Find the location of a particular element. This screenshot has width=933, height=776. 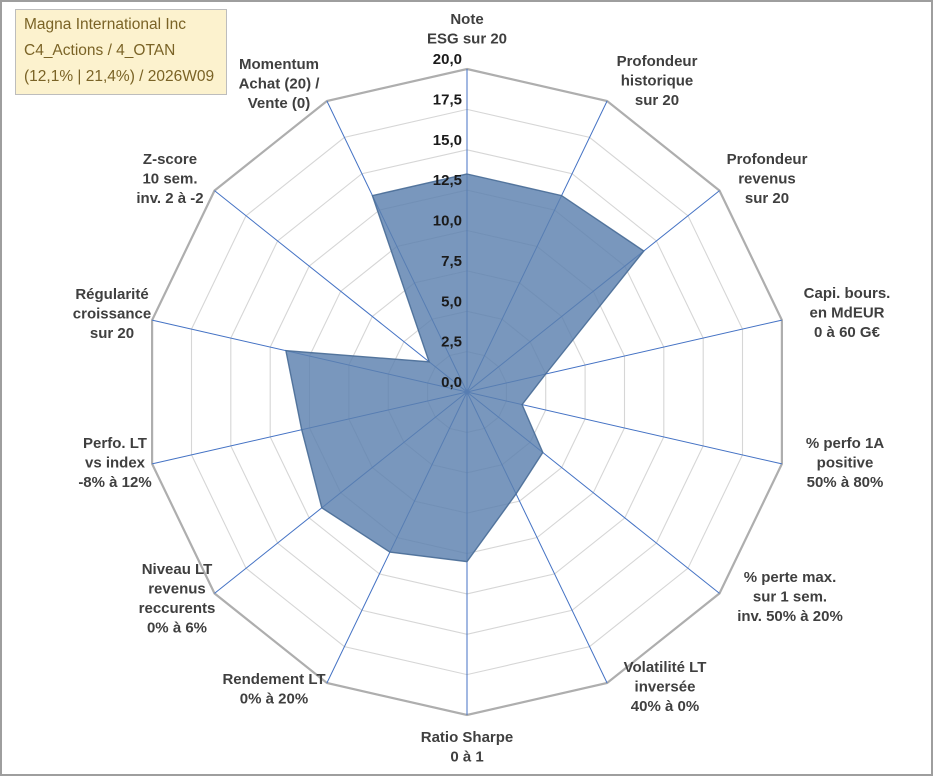

chart-title-company: Magna International Inc is located at coordinates (105, 24).